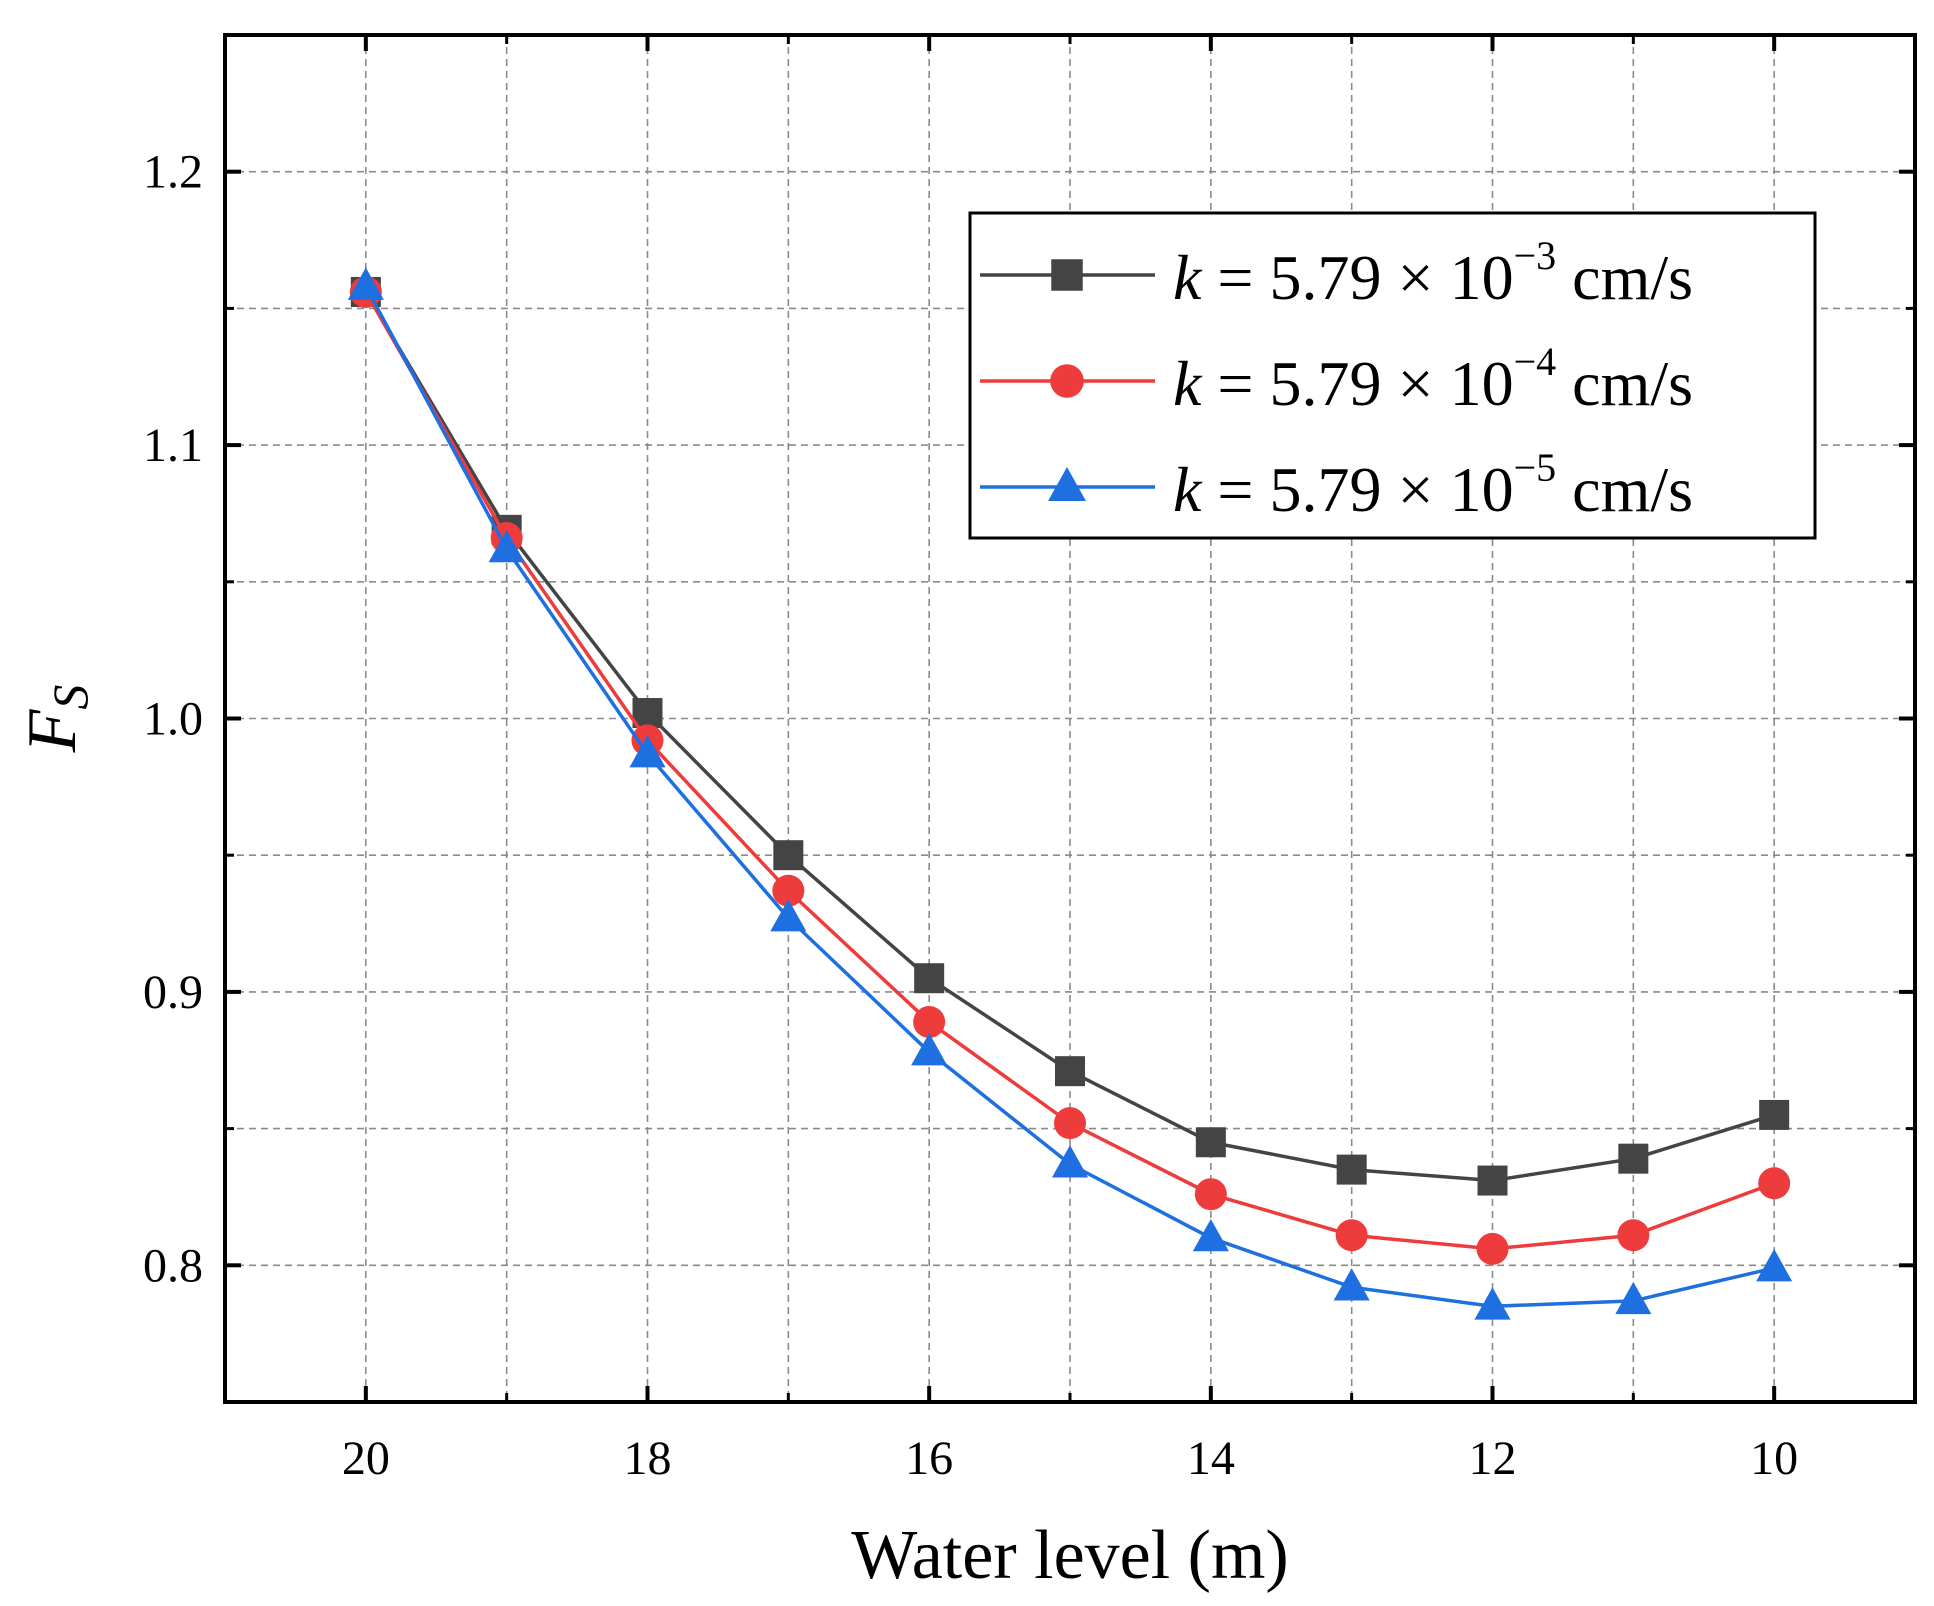 The width and height of the screenshot is (1934, 1606). Describe the element at coordinates (929, 1458) in the screenshot. I see `x-tick-label: 16` at that location.